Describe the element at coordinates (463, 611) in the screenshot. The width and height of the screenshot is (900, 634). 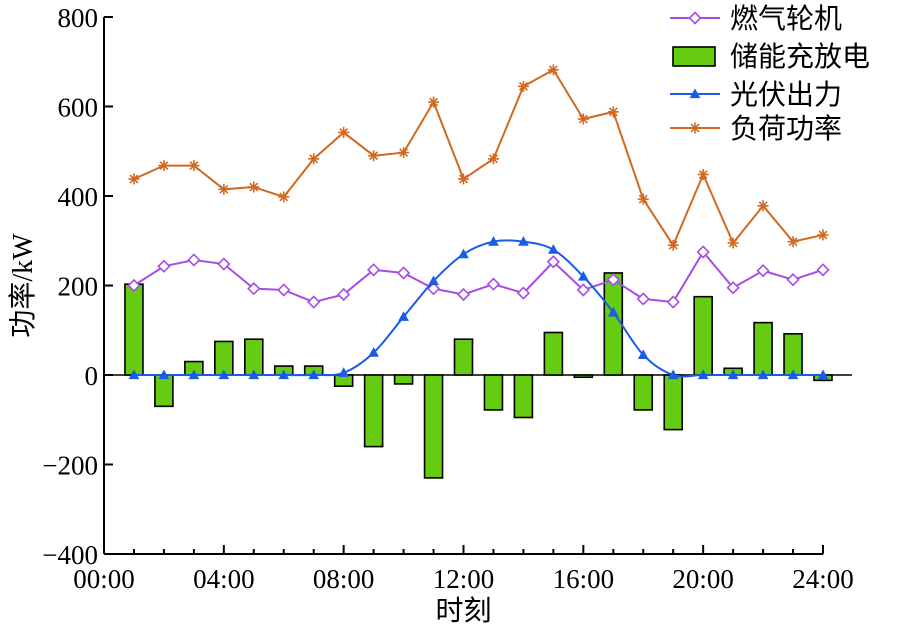
I see `x-axis-title: 时刻` at that location.